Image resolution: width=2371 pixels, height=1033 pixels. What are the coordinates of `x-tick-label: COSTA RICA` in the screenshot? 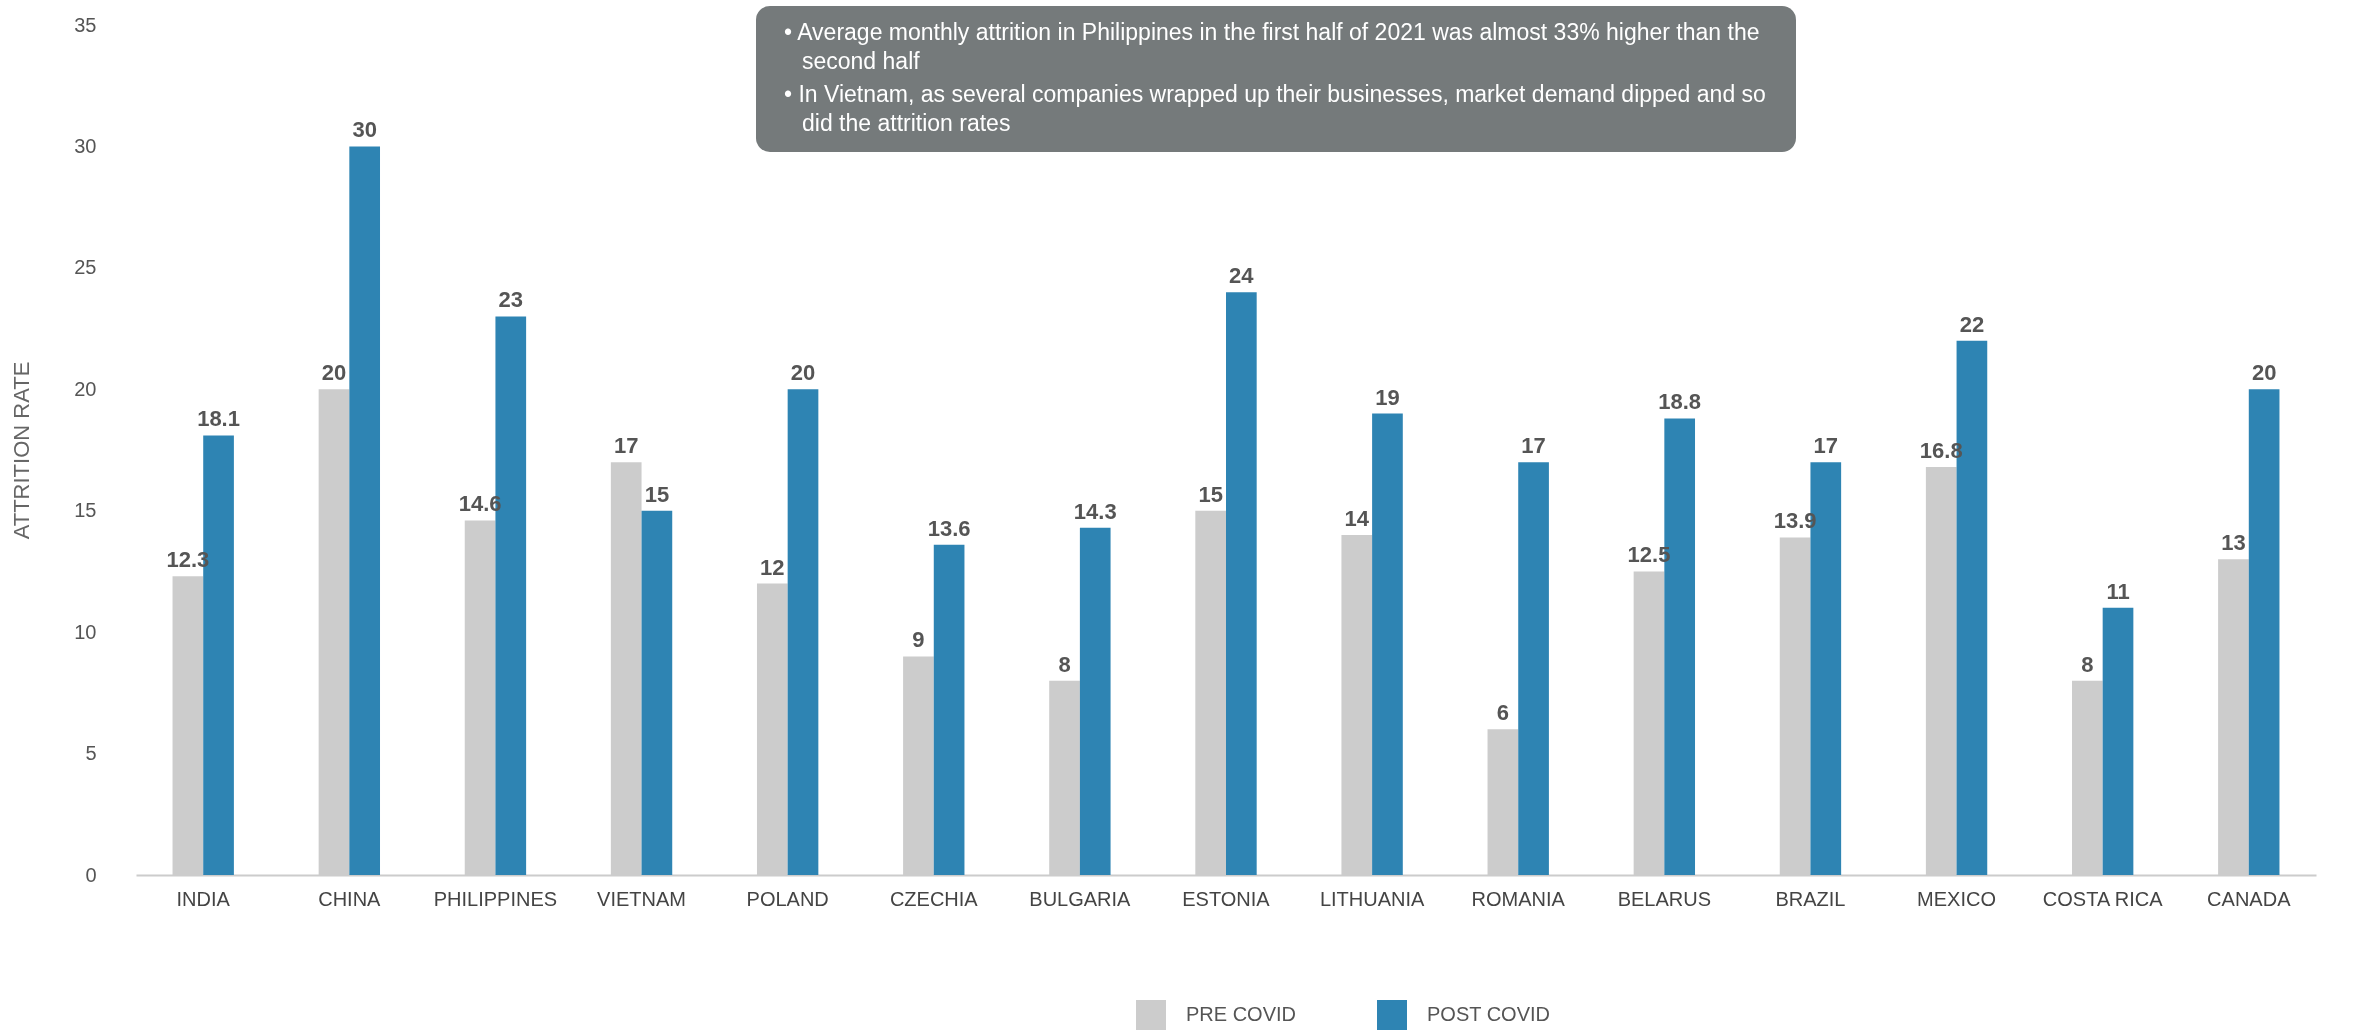 It's located at (2103, 898).